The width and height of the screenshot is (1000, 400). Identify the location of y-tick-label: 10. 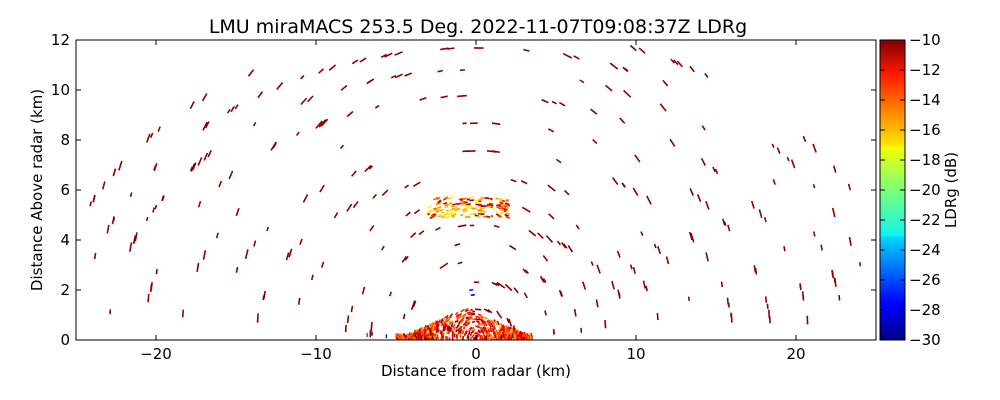
(60, 90).